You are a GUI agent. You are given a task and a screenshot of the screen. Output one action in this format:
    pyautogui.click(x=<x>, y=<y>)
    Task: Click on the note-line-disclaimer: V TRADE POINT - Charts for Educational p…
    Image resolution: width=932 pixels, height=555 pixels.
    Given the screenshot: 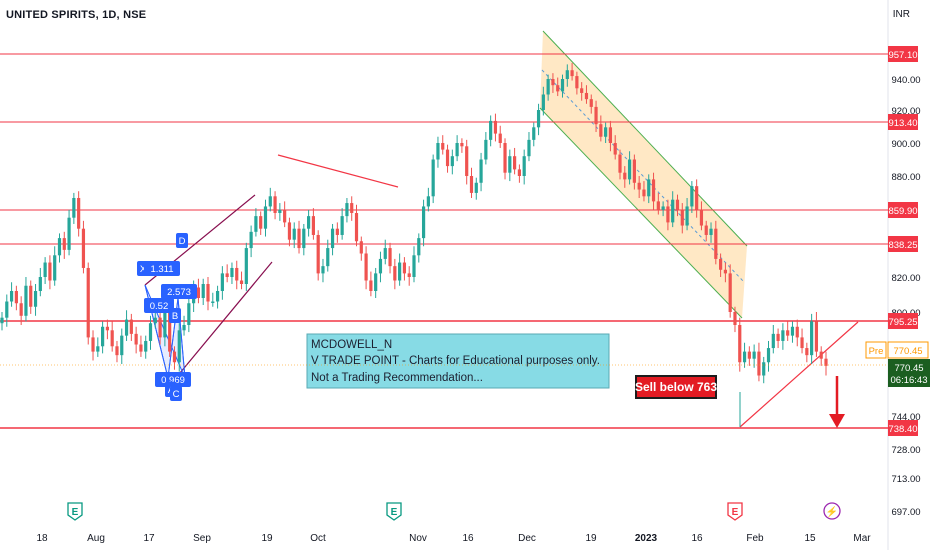 What is the action you would take?
    pyautogui.click(x=455, y=361)
    